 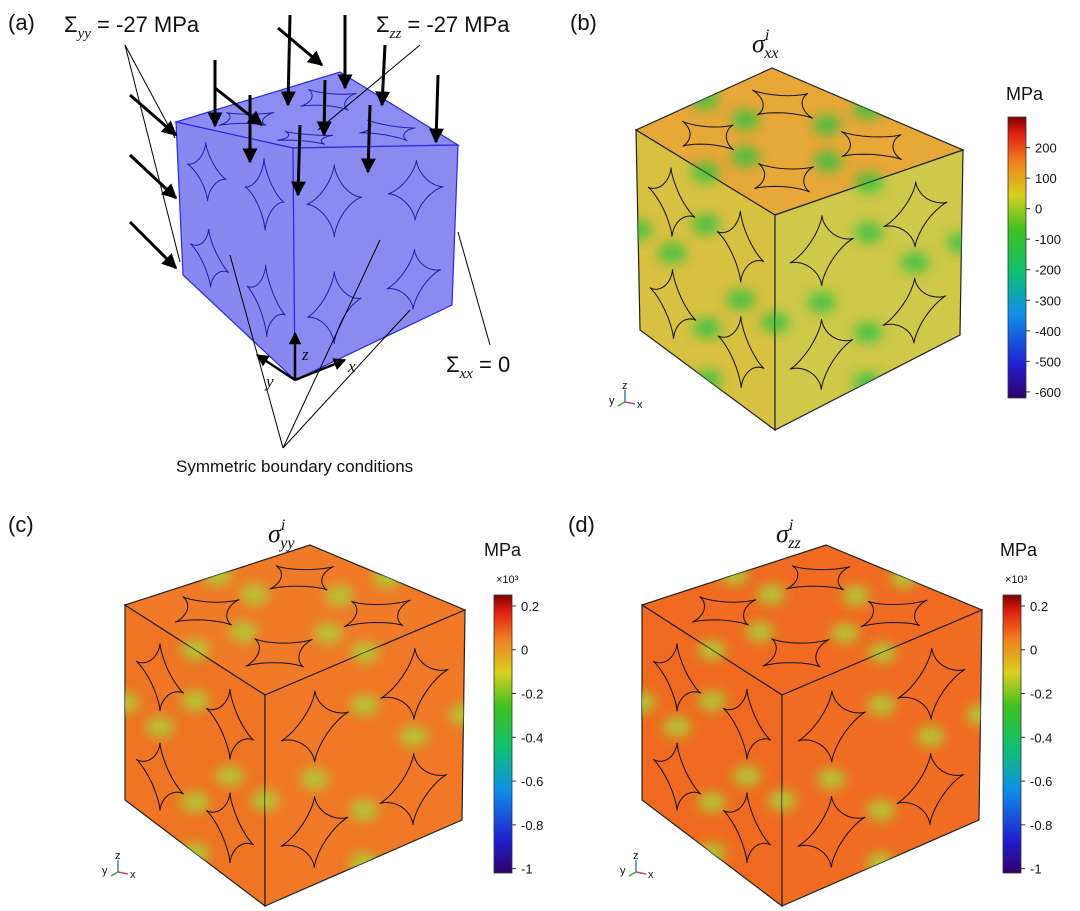 I want to click on panel-label: (b), so click(x=583, y=22).